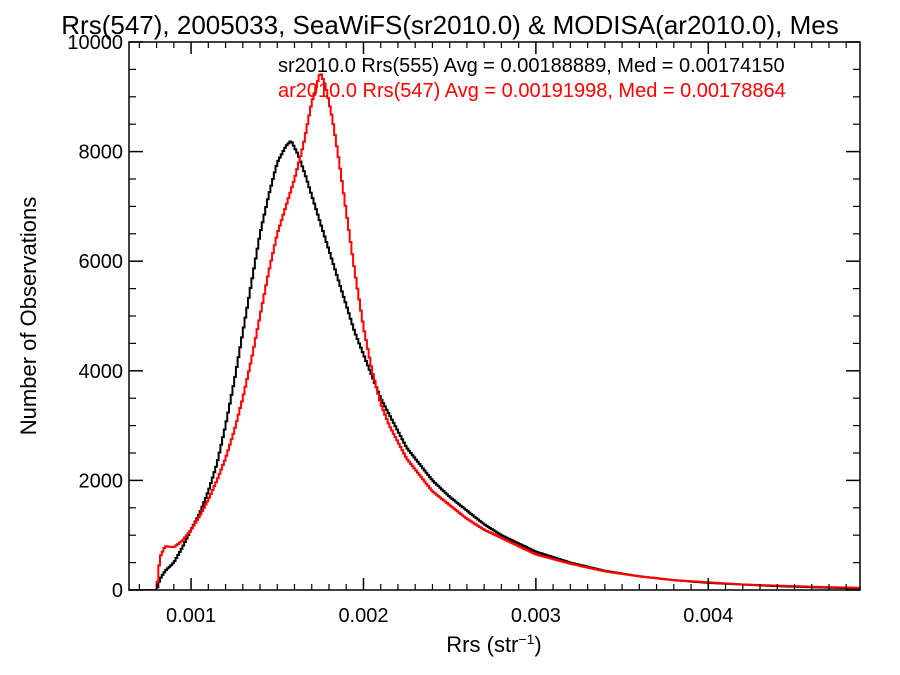 The image size is (900, 675). What do you see at coordinates (101, 153) in the screenshot?
I see `y-tick-label: 8000` at bounding box center [101, 153].